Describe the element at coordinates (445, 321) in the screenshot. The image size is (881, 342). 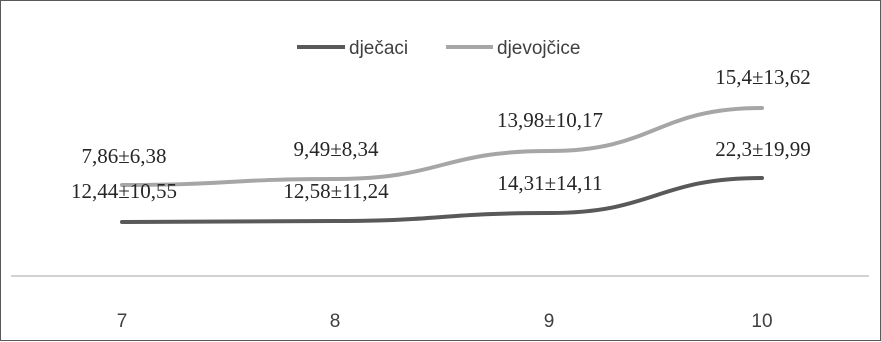
I see `x-tick-labels: 7 8 9 10` at that location.